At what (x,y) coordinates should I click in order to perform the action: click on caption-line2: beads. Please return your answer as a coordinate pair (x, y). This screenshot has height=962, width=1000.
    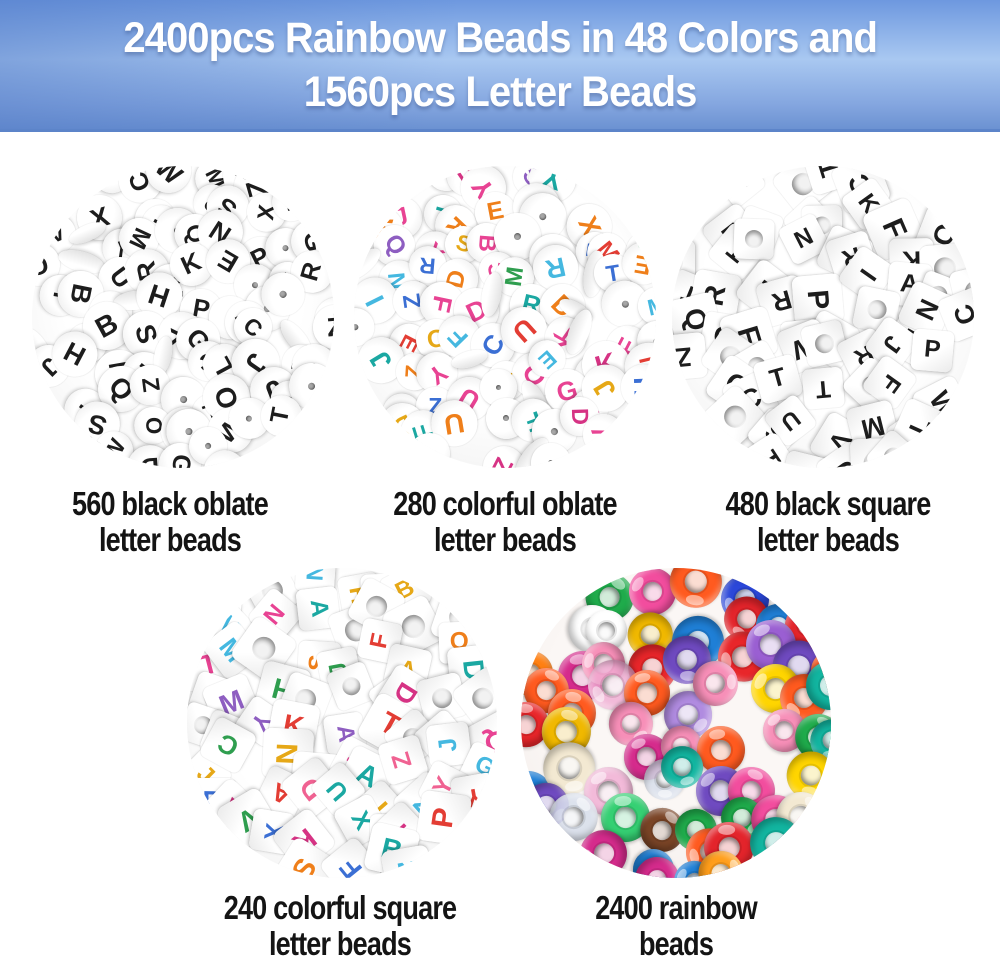
    Looking at the image, I should click on (676, 943).